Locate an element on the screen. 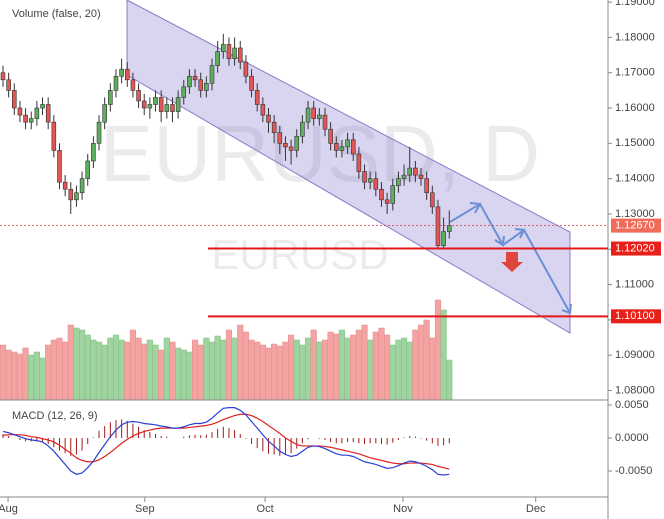  macd-macd-line is located at coordinates (226, 441).